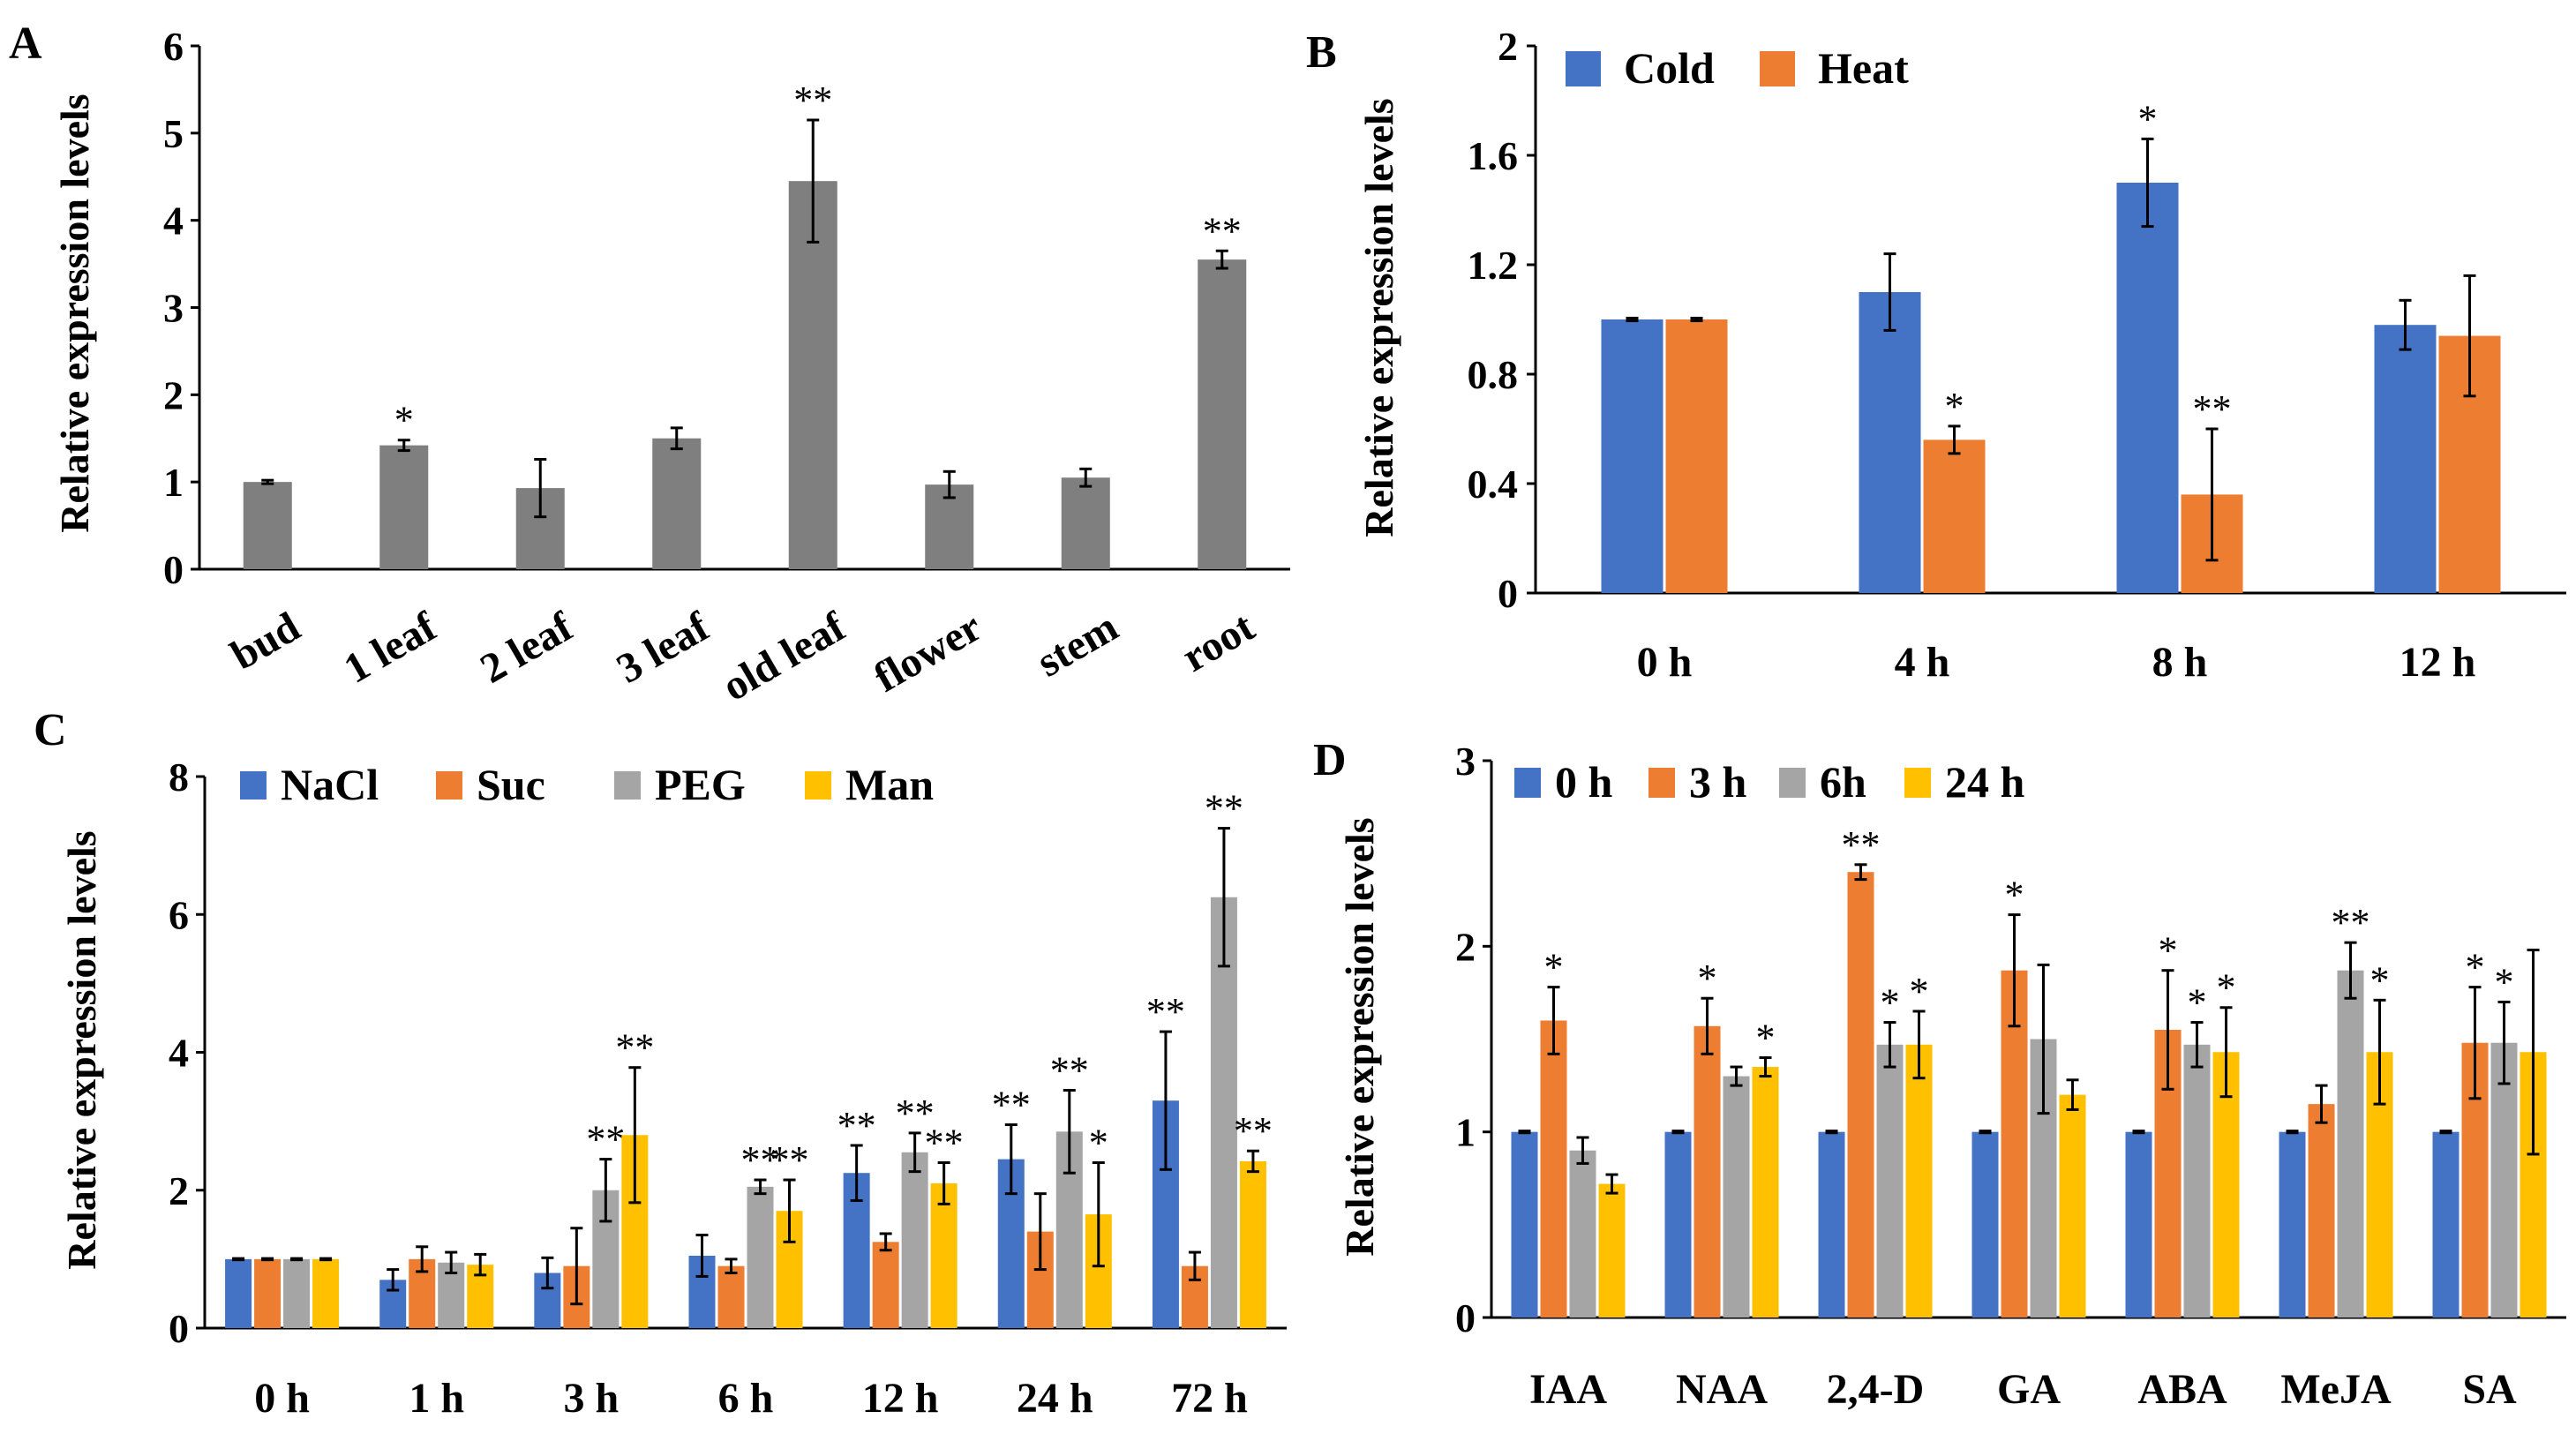 Image resolution: width=2576 pixels, height=1434 pixels. What do you see at coordinates (173, 221) in the screenshot?
I see `y-tick-label: 4` at bounding box center [173, 221].